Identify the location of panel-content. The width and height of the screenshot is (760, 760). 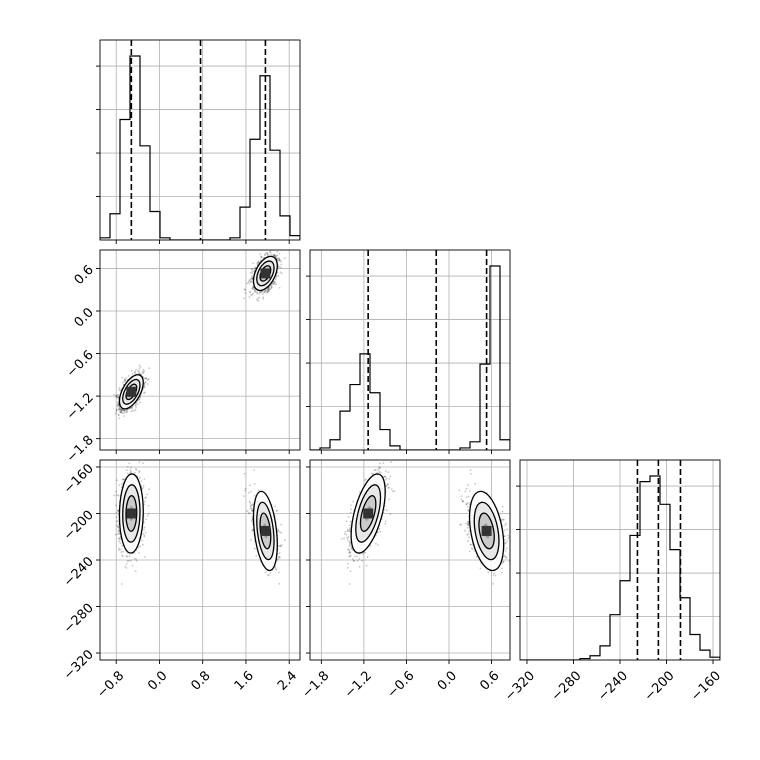
(199, 523).